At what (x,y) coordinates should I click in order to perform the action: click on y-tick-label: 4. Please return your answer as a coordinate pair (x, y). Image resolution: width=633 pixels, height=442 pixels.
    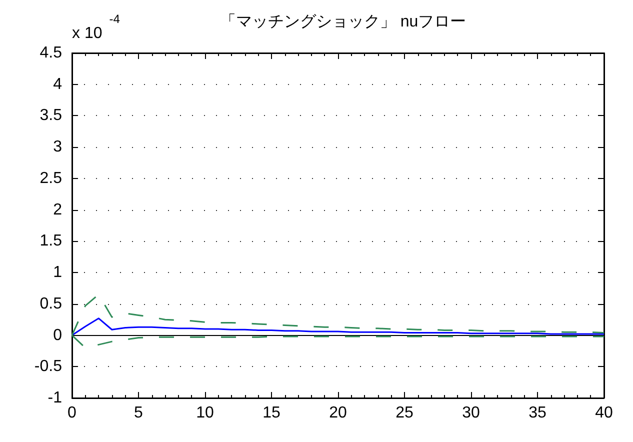
    Looking at the image, I should click on (57, 84).